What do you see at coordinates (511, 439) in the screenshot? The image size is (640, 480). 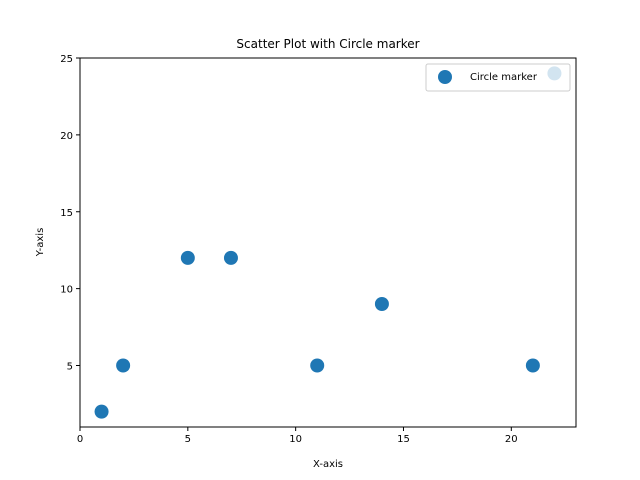 I see `x-tick-label: 20` at bounding box center [511, 439].